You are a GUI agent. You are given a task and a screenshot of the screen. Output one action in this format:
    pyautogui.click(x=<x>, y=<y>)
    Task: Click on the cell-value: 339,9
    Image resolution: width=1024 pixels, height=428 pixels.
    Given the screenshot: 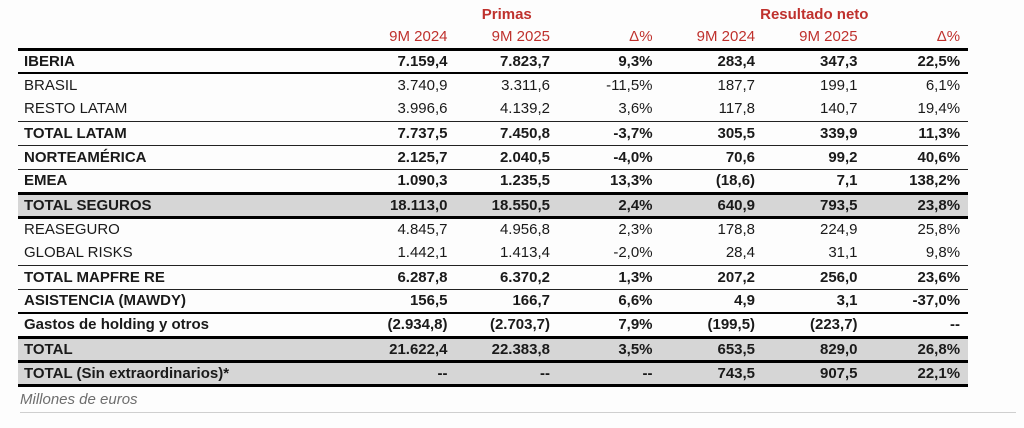 What is the action you would take?
    pyautogui.click(x=838, y=133)
    